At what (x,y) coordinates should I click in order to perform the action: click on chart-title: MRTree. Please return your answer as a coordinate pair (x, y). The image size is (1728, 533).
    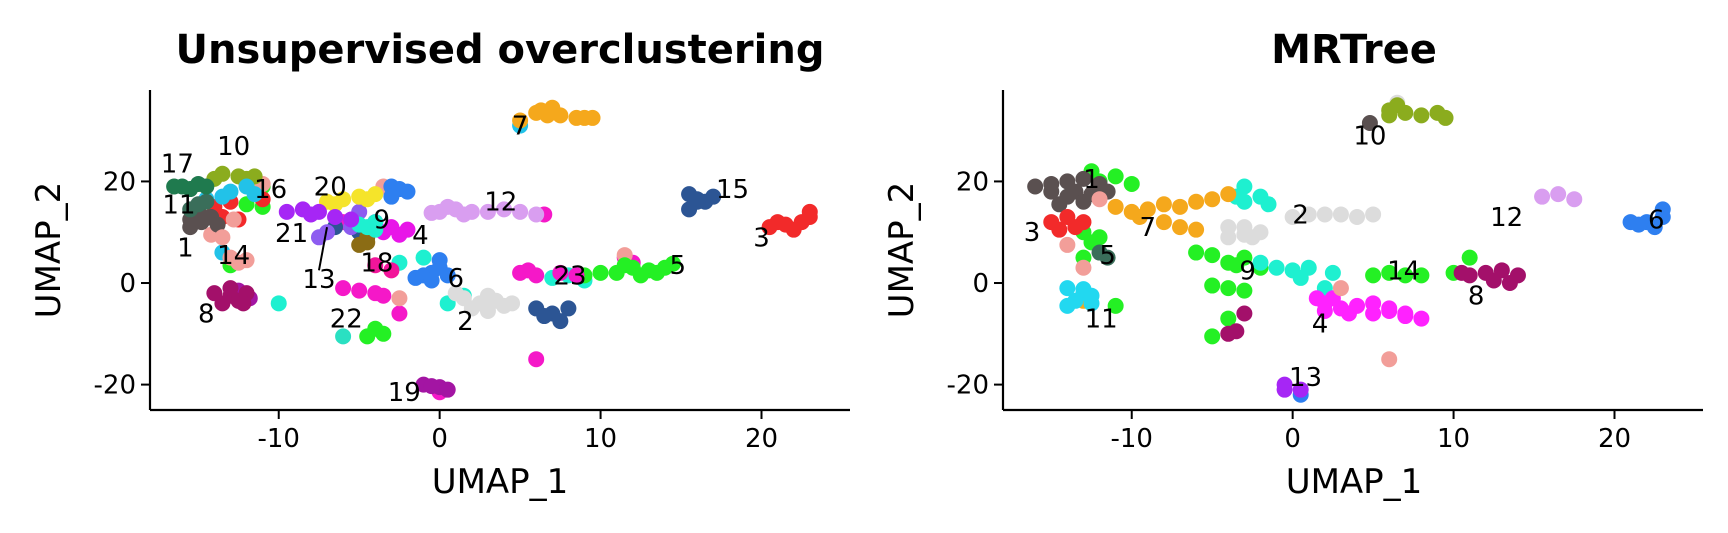
    Looking at the image, I should click on (1354, 50).